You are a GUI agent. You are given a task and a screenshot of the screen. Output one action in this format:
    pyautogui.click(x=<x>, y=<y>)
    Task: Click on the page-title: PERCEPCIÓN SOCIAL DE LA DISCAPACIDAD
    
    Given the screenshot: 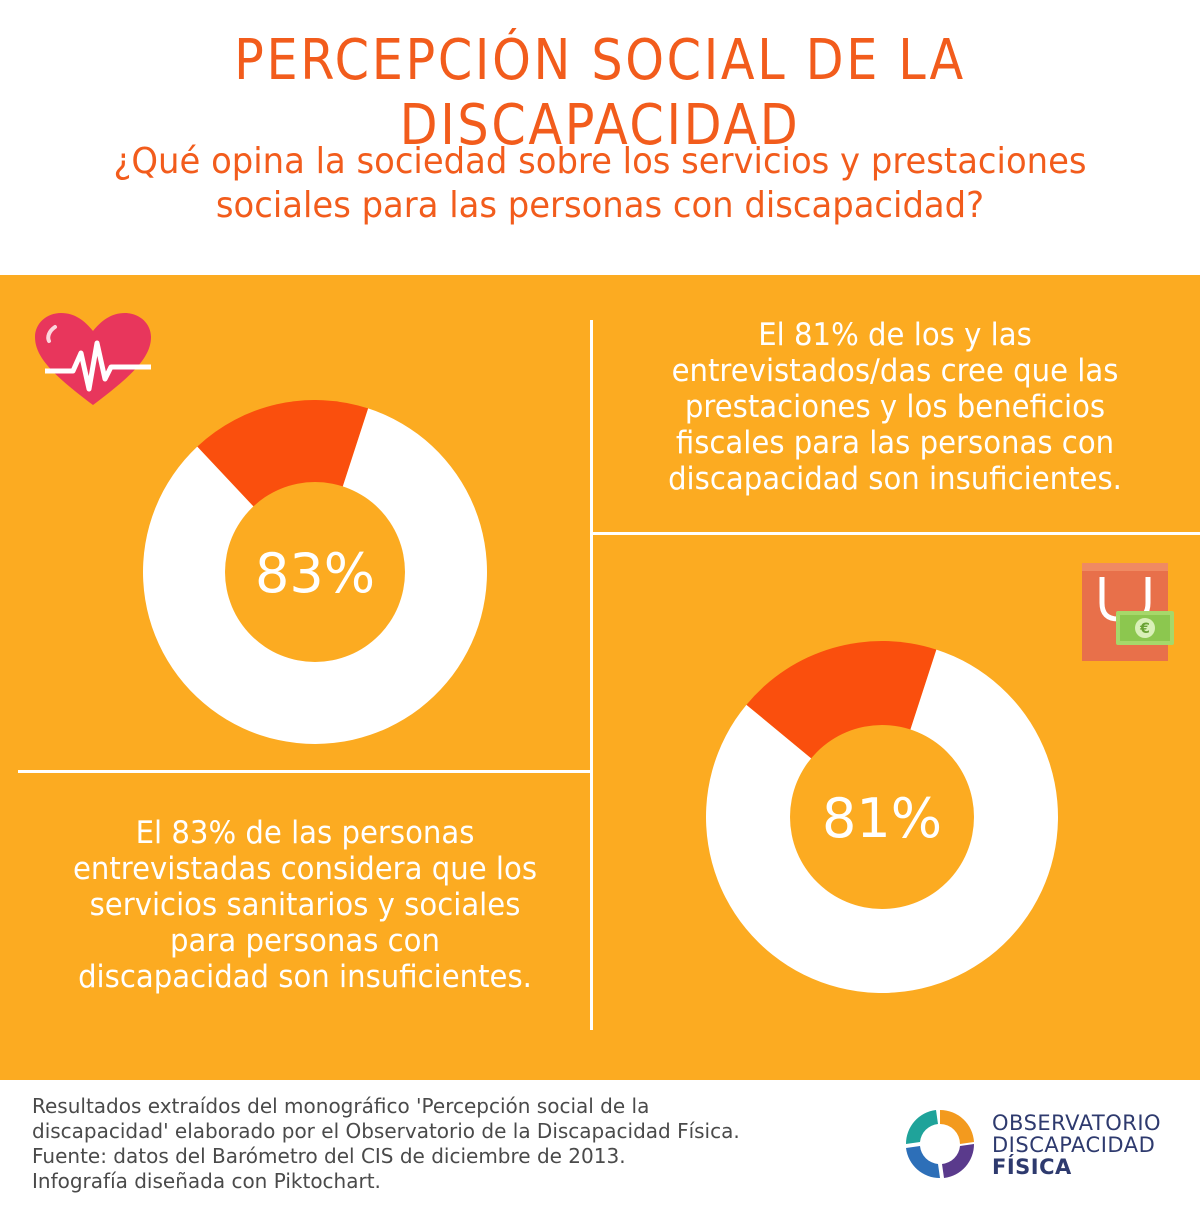 What is the action you would take?
    pyautogui.click(x=600, y=93)
    